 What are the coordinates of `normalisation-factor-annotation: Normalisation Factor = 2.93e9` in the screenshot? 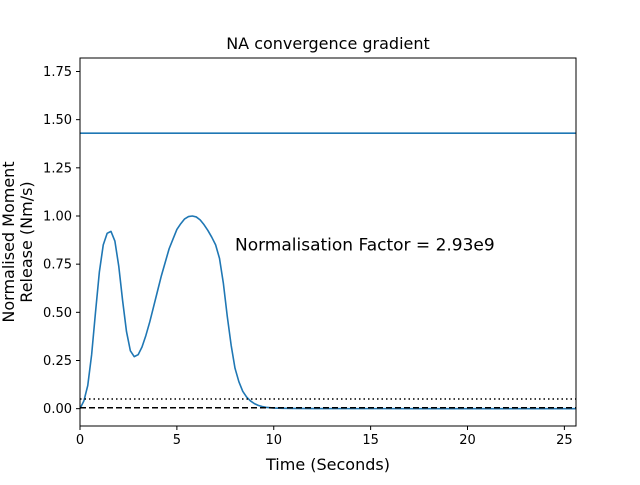 It's located at (365, 246).